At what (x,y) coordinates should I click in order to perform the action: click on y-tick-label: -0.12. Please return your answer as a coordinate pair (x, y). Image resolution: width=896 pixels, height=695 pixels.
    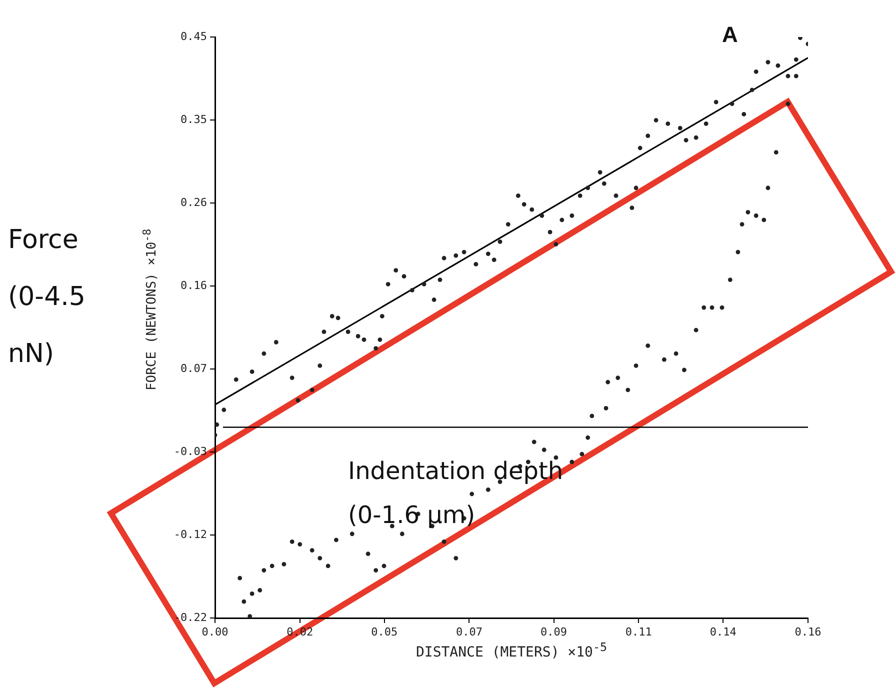
    Looking at the image, I should click on (190, 534).